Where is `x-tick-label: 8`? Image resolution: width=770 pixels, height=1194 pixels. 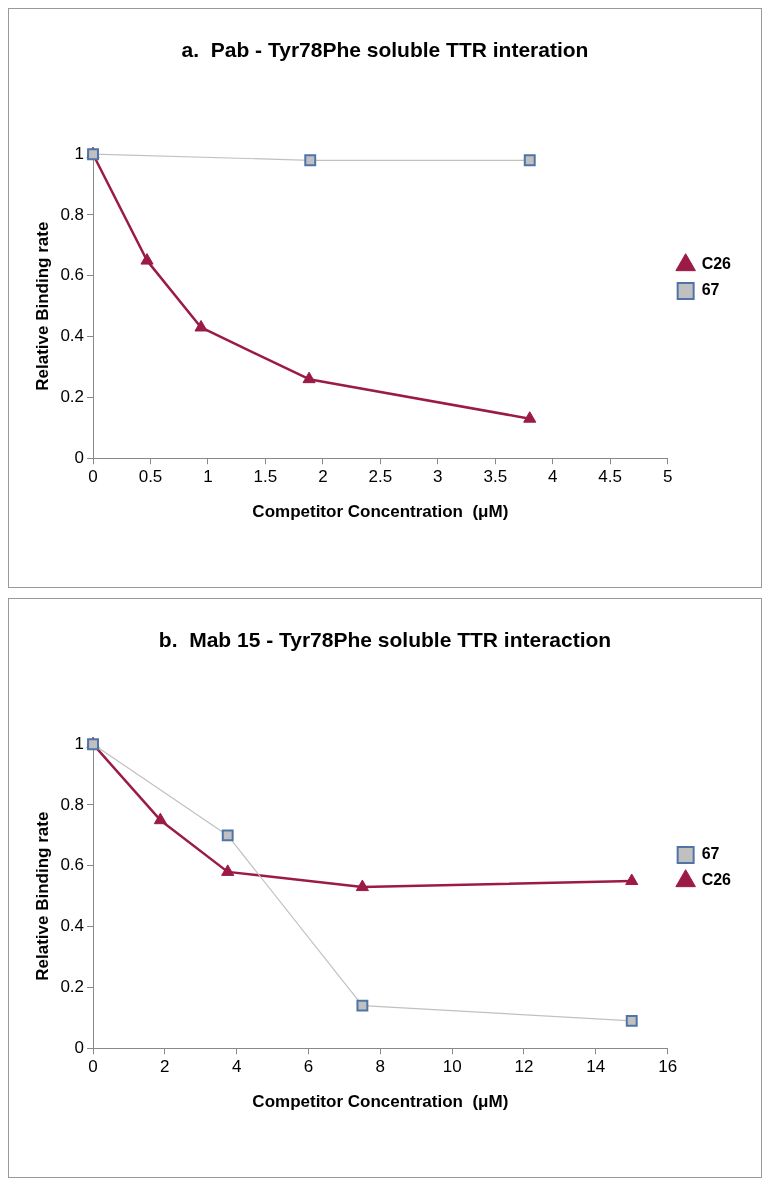
x-tick-label: 8 is located at coordinates (380, 1067).